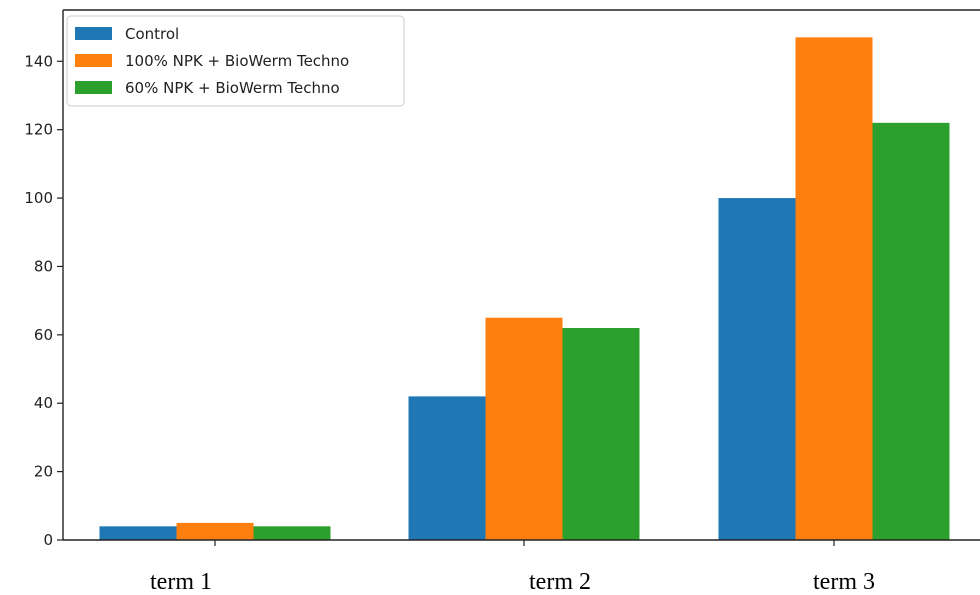 This screenshot has width=980, height=595. Describe the element at coordinates (43, 472) in the screenshot. I see `y-tick-label: 20` at that location.